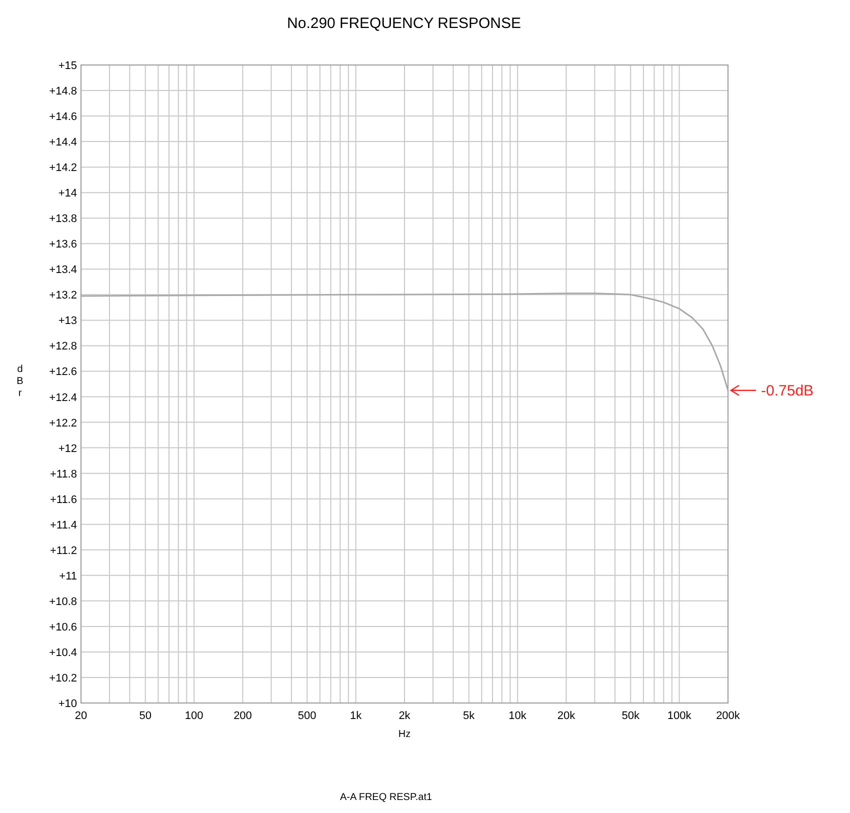  What do you see at coordinates (63, 244) in the screenshot?
I see `y-tick-label: +13.6` at bounding box center [63, 244].